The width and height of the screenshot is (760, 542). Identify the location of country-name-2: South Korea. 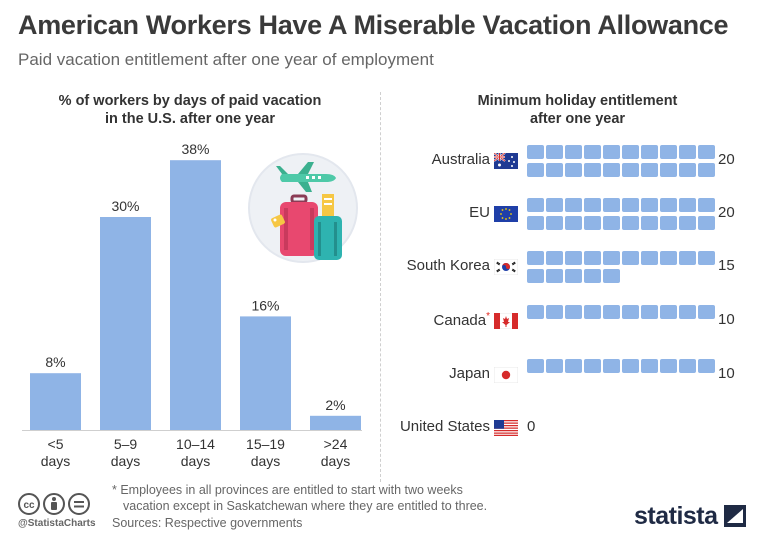
(448, 265).